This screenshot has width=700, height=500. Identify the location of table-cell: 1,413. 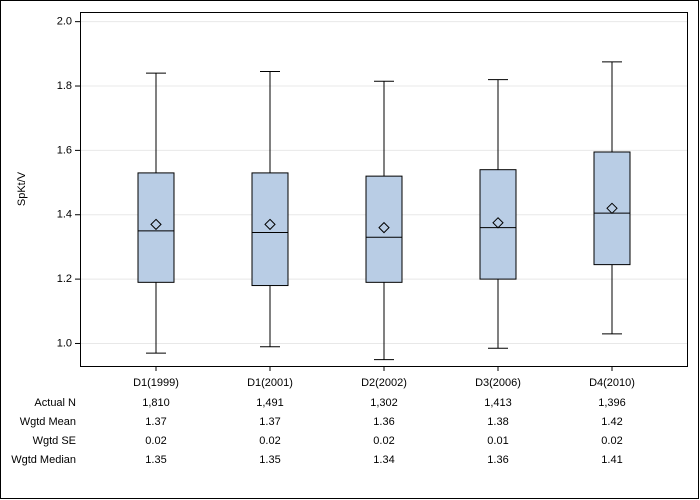
(498, 403).